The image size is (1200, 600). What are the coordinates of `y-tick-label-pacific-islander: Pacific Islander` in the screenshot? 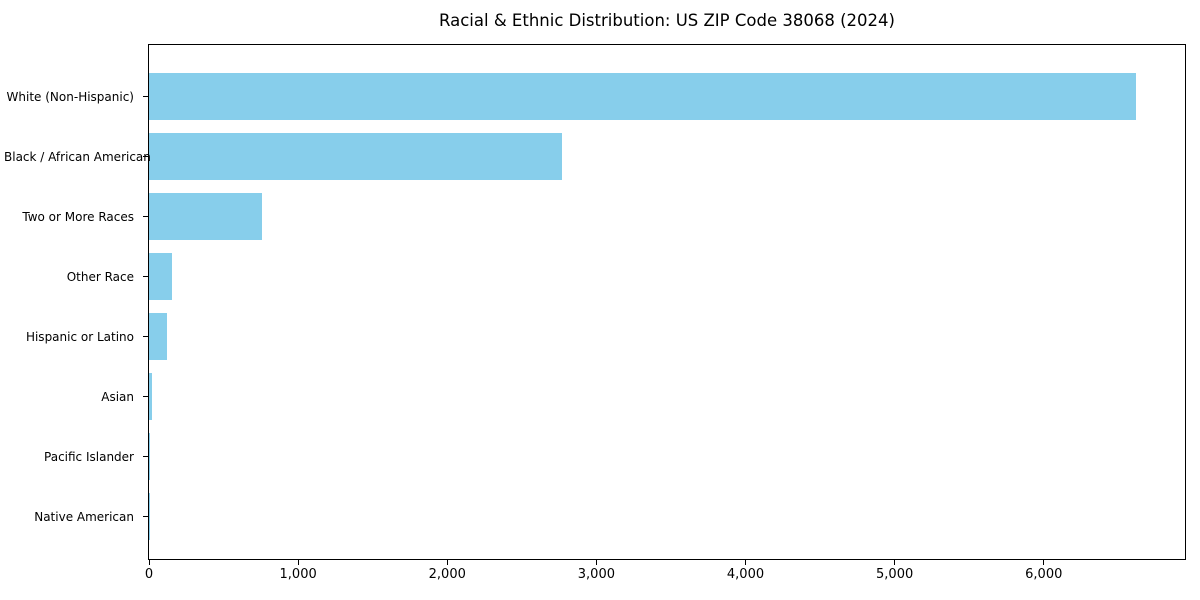 It's located at (89, 456).